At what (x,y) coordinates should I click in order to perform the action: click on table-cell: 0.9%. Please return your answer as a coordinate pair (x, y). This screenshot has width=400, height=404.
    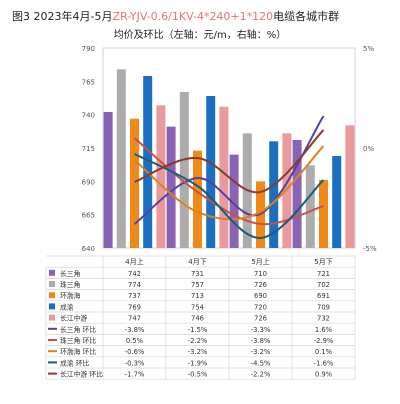
    Looking at the image, I should click on (324, 375).